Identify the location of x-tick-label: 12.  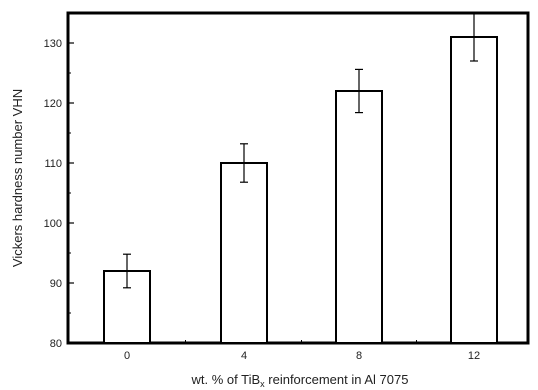
(474, 356).